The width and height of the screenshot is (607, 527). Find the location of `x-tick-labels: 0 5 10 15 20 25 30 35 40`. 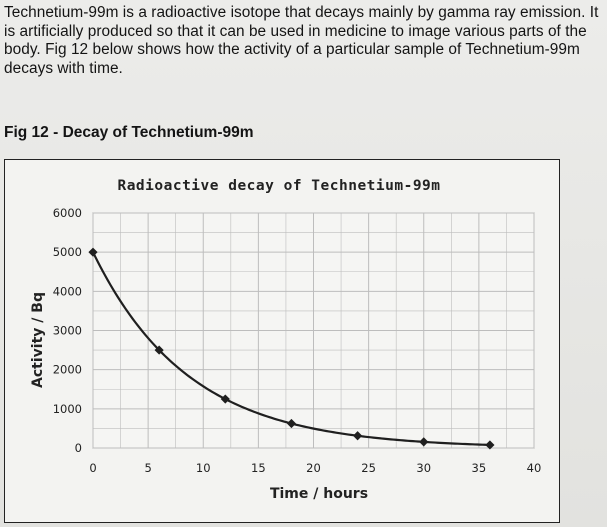

x-tick-labels: 0 5 10 15 20 25 30 35 40 is located at coordinates (315, 468).